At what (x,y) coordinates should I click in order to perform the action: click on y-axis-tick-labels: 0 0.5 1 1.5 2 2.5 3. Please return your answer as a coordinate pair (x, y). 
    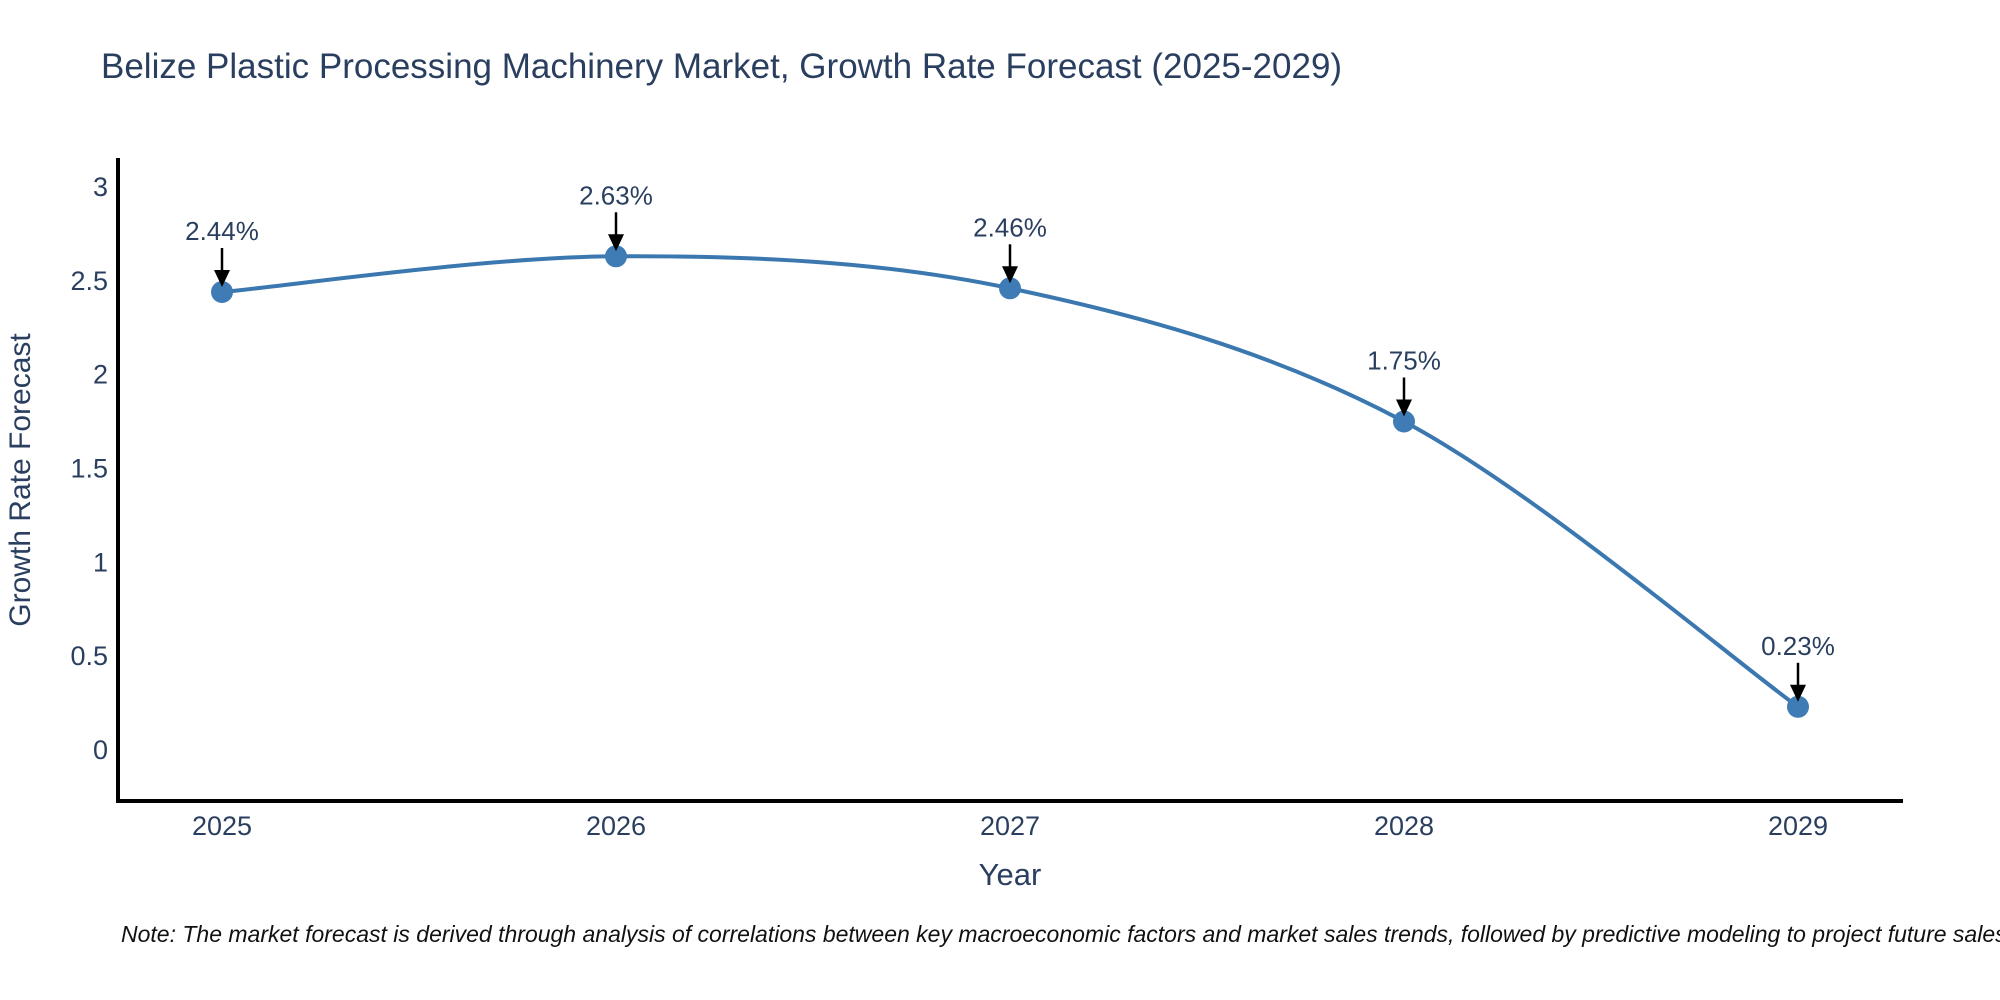
    Looking at the image, I should click on (89, 468).